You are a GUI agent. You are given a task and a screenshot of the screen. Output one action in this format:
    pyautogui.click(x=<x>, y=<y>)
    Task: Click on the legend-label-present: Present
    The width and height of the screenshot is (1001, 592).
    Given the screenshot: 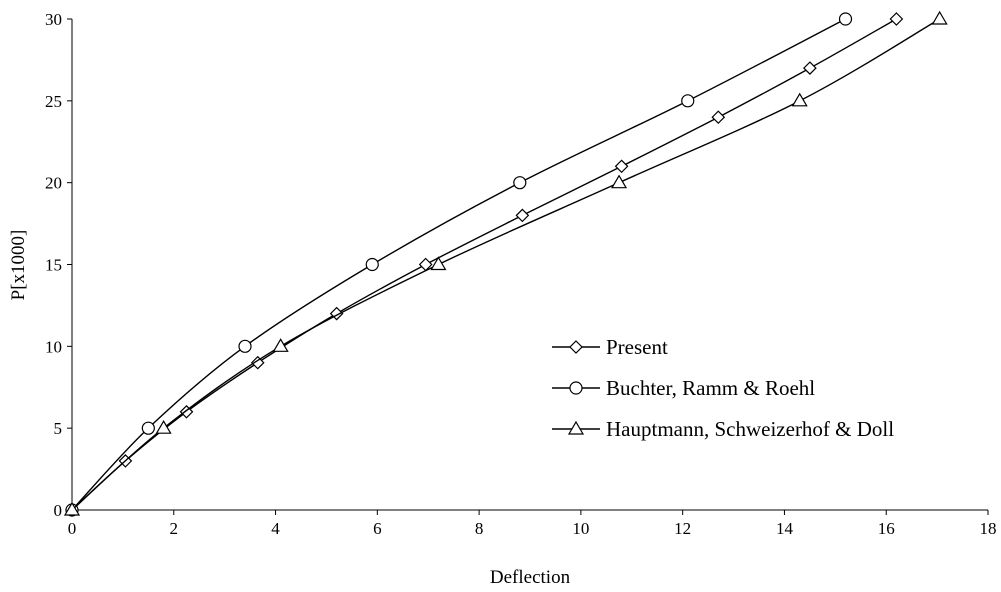 What is the action you would take?
    pyautogui.click(x=637, y=347)
    